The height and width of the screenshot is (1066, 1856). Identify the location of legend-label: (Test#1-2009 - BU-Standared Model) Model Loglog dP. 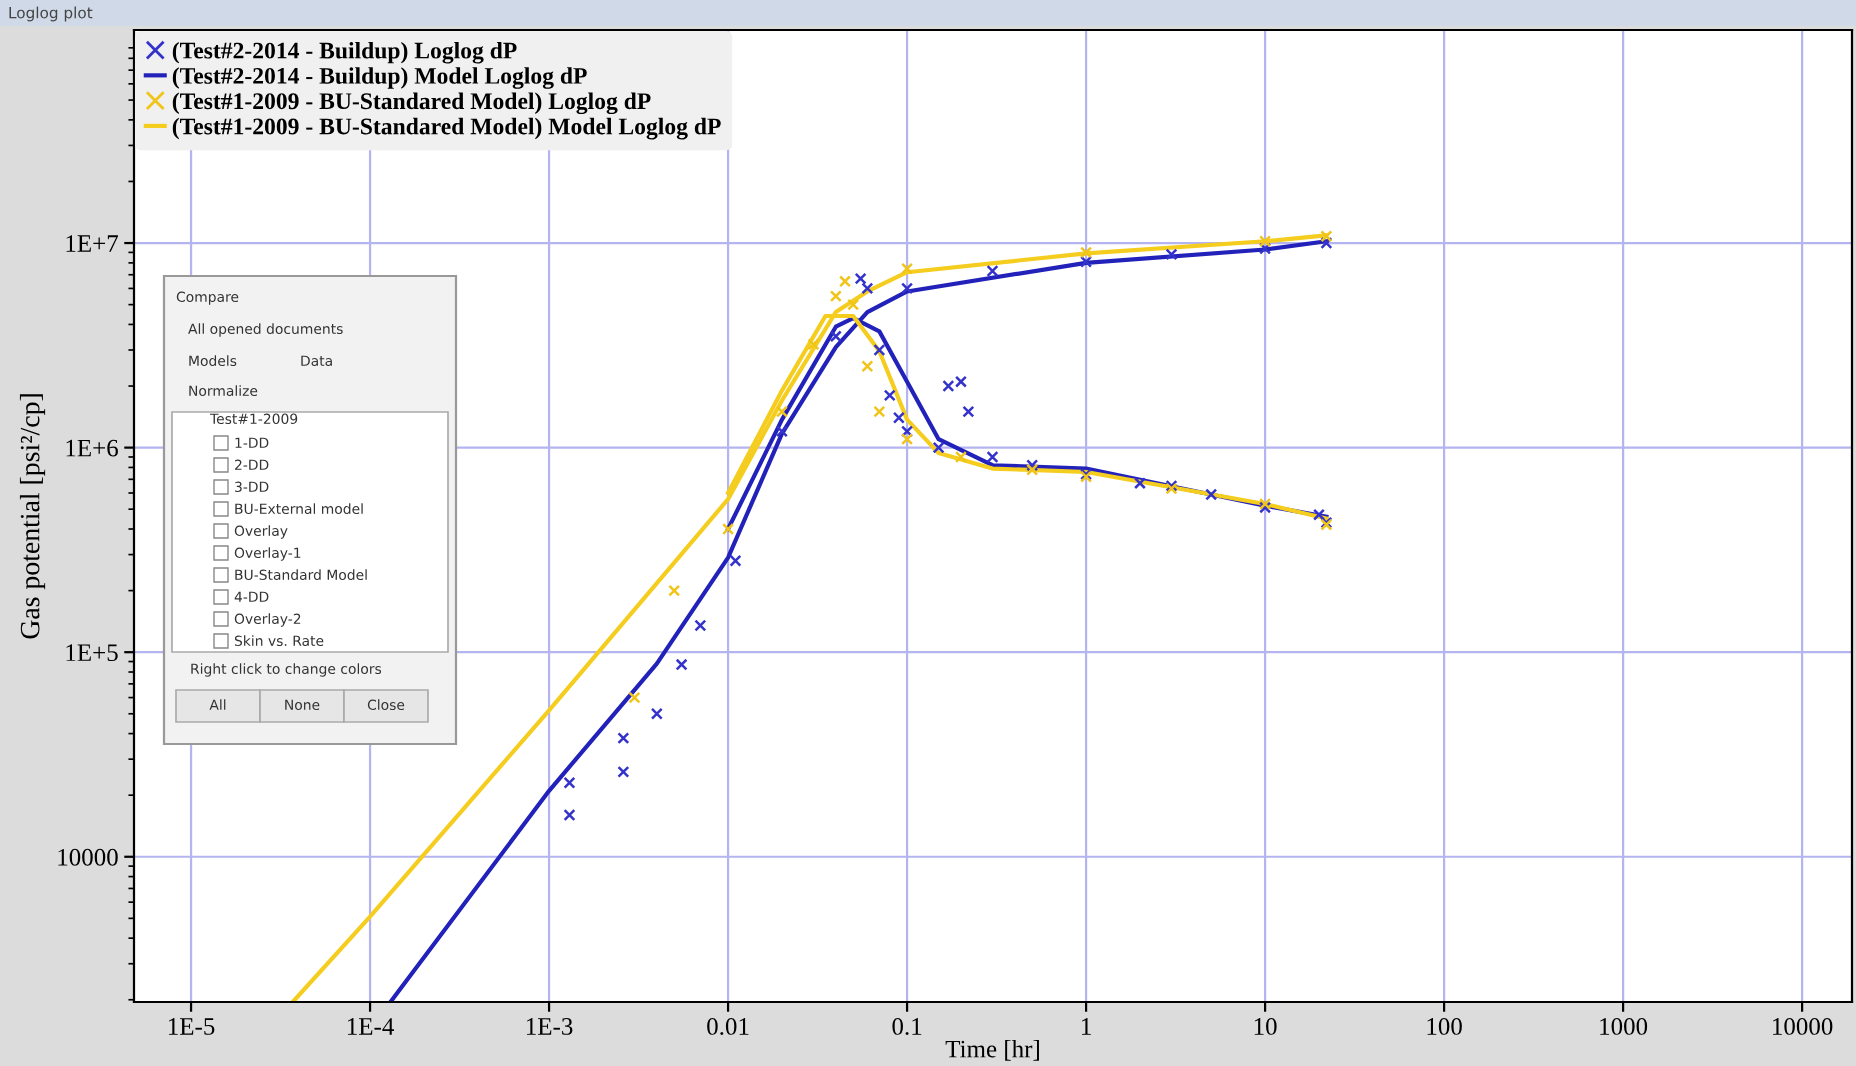
(446, 128).